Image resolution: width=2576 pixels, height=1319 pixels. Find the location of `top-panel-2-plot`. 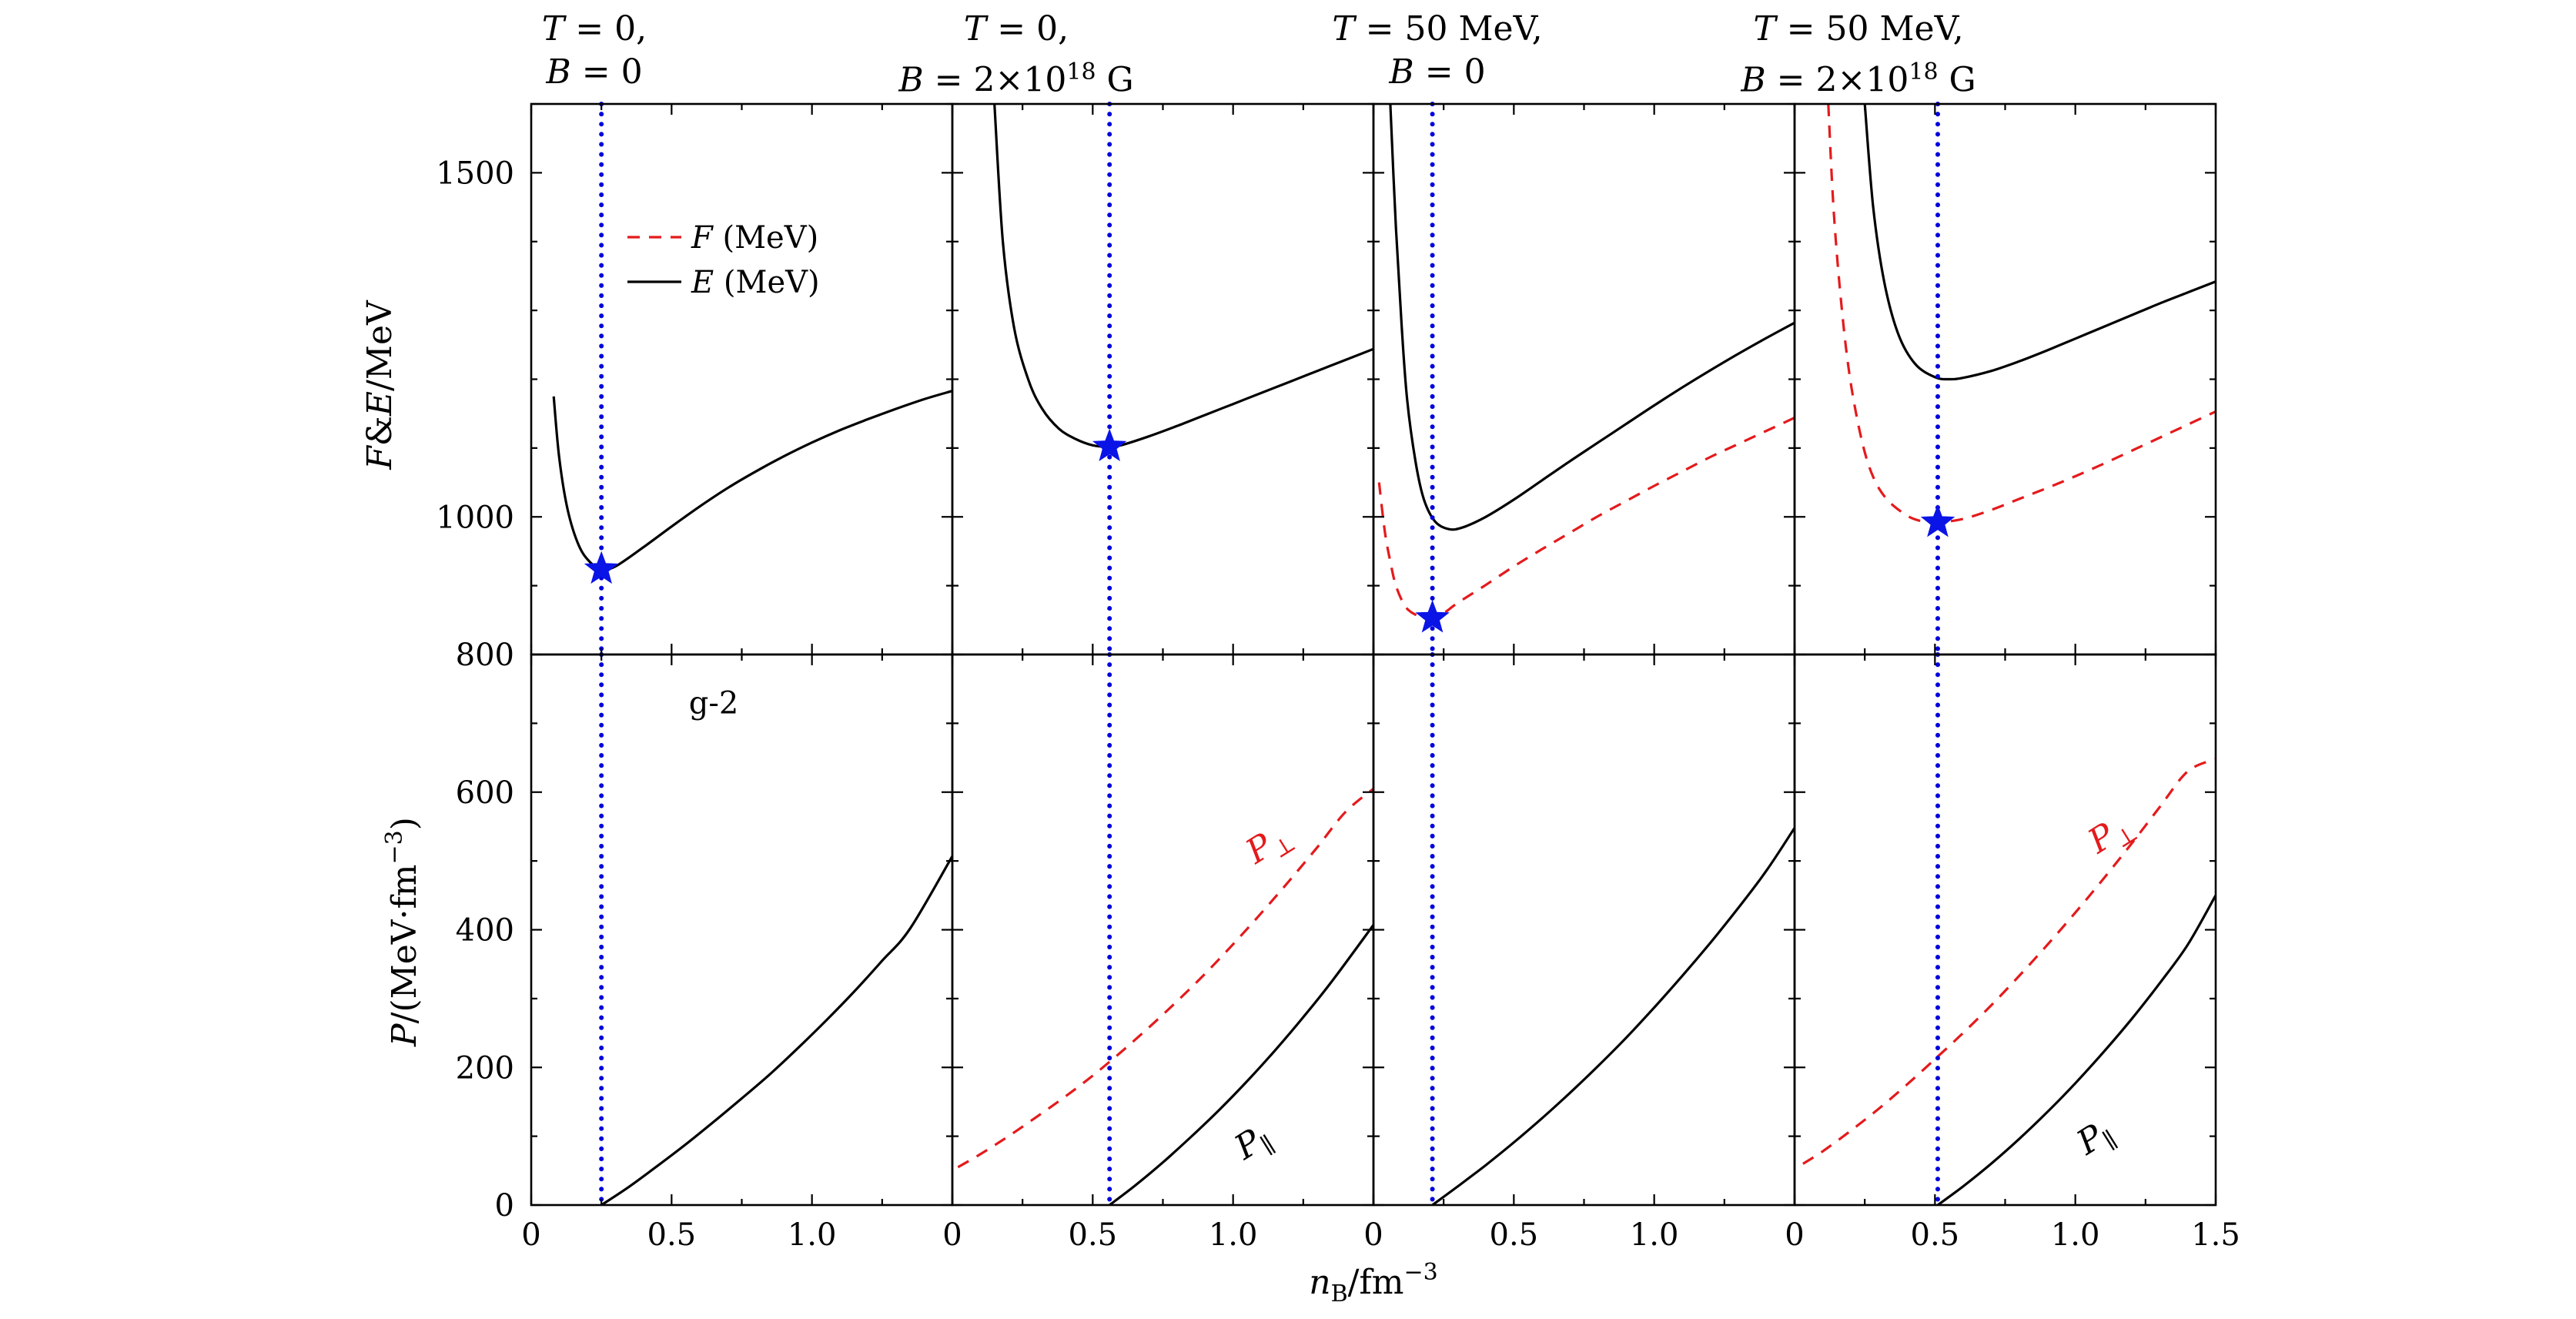

top-panel-2-plot is located at coordinates (1183, 276).